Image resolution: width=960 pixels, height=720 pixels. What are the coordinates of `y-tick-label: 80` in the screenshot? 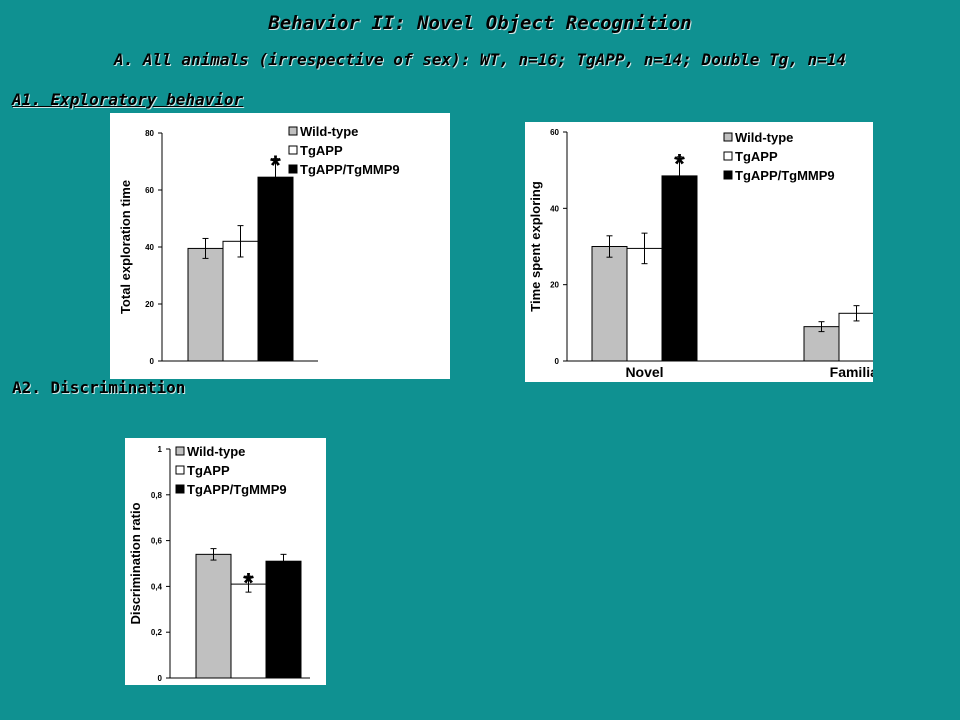 It's located at (149, 133).